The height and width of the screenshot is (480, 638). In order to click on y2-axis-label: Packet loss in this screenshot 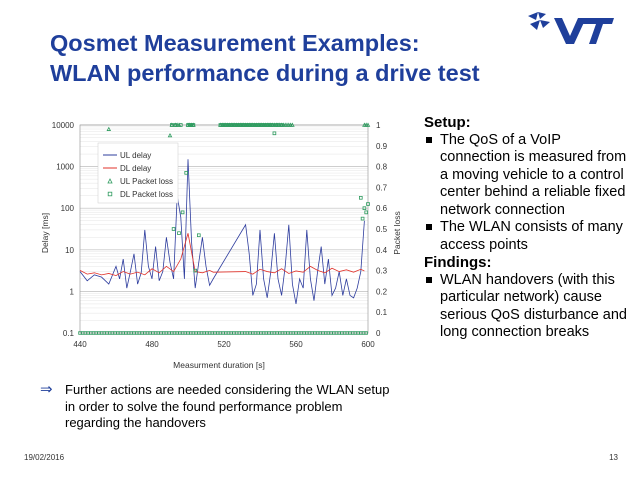, I will do `click(397, 232)`.